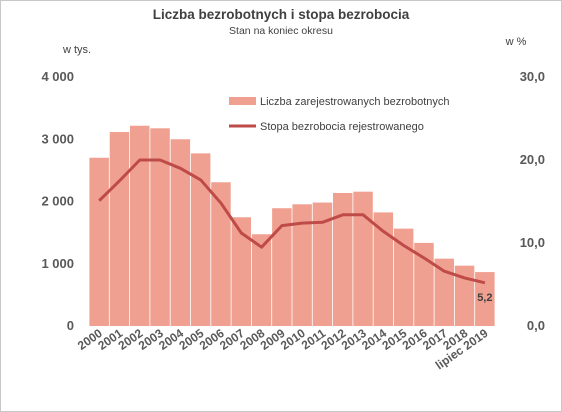 The height and width of the screenshot is (412, 562). Describe the element at coordinates (532, 242) in the screenshot. I see `right-tick-label: 10,0` at that location.